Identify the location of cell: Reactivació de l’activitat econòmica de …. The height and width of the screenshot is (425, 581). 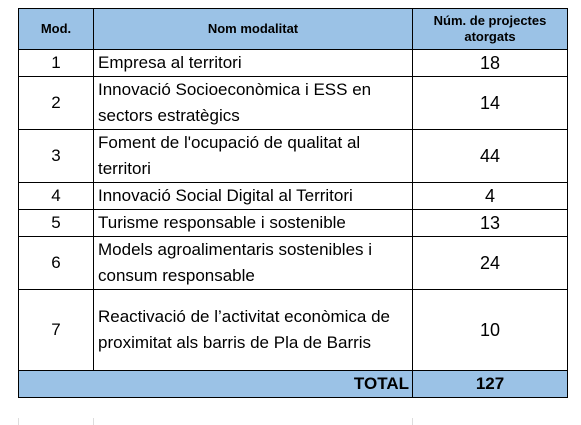
(253, 330).